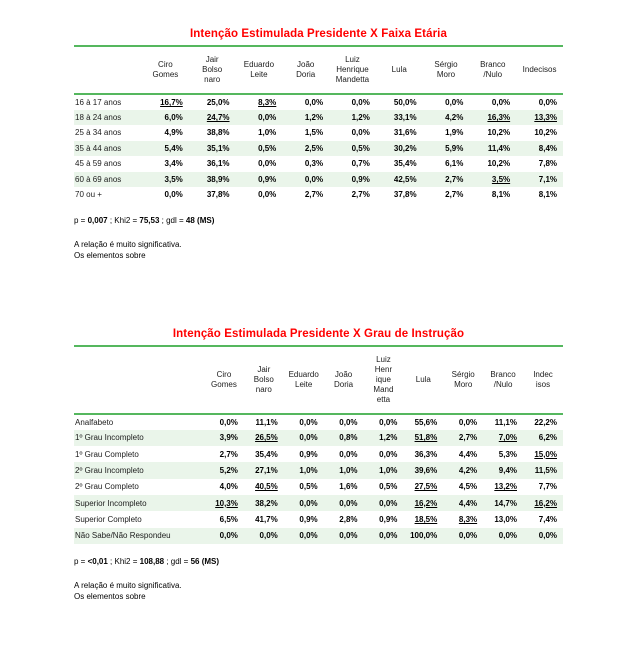 This screenshot has height=653, width=631. What do you see at coordinates (499, 148) in the screenshot?
I see `value-cell: 11,4%` at bounding box center [499, 148].